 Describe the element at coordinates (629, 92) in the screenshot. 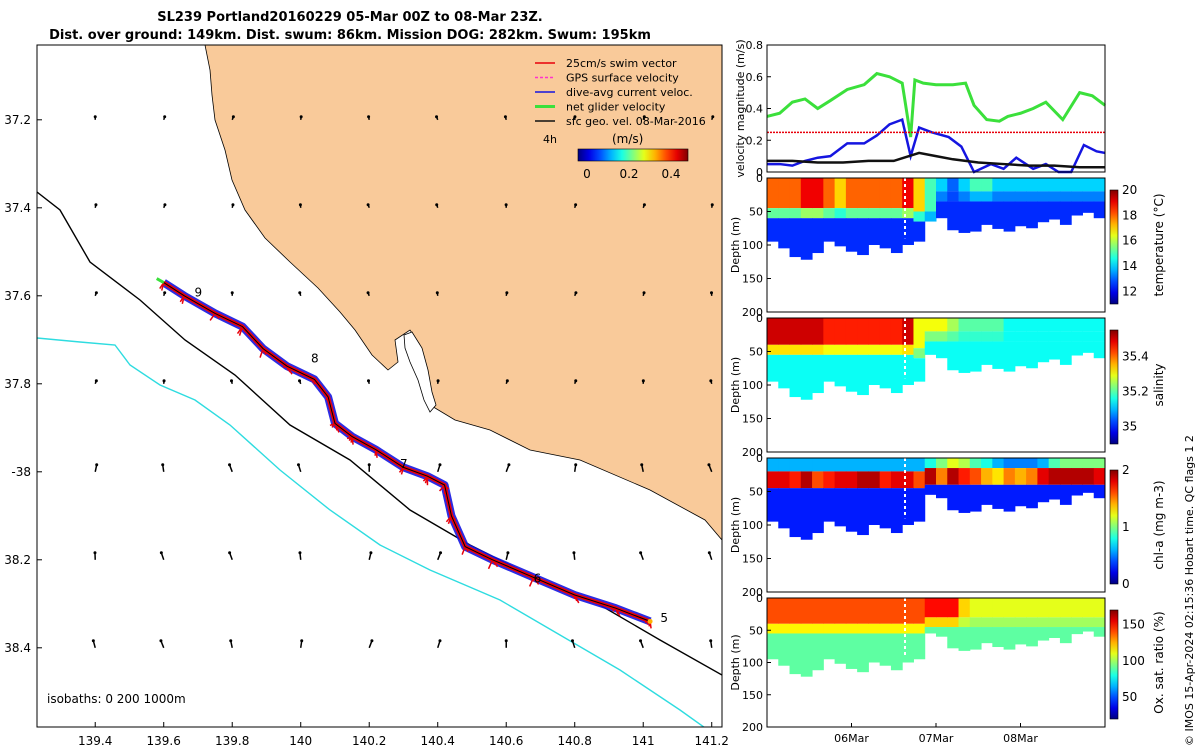

I see `legend-label: dive-avg current veloc.` at that location.